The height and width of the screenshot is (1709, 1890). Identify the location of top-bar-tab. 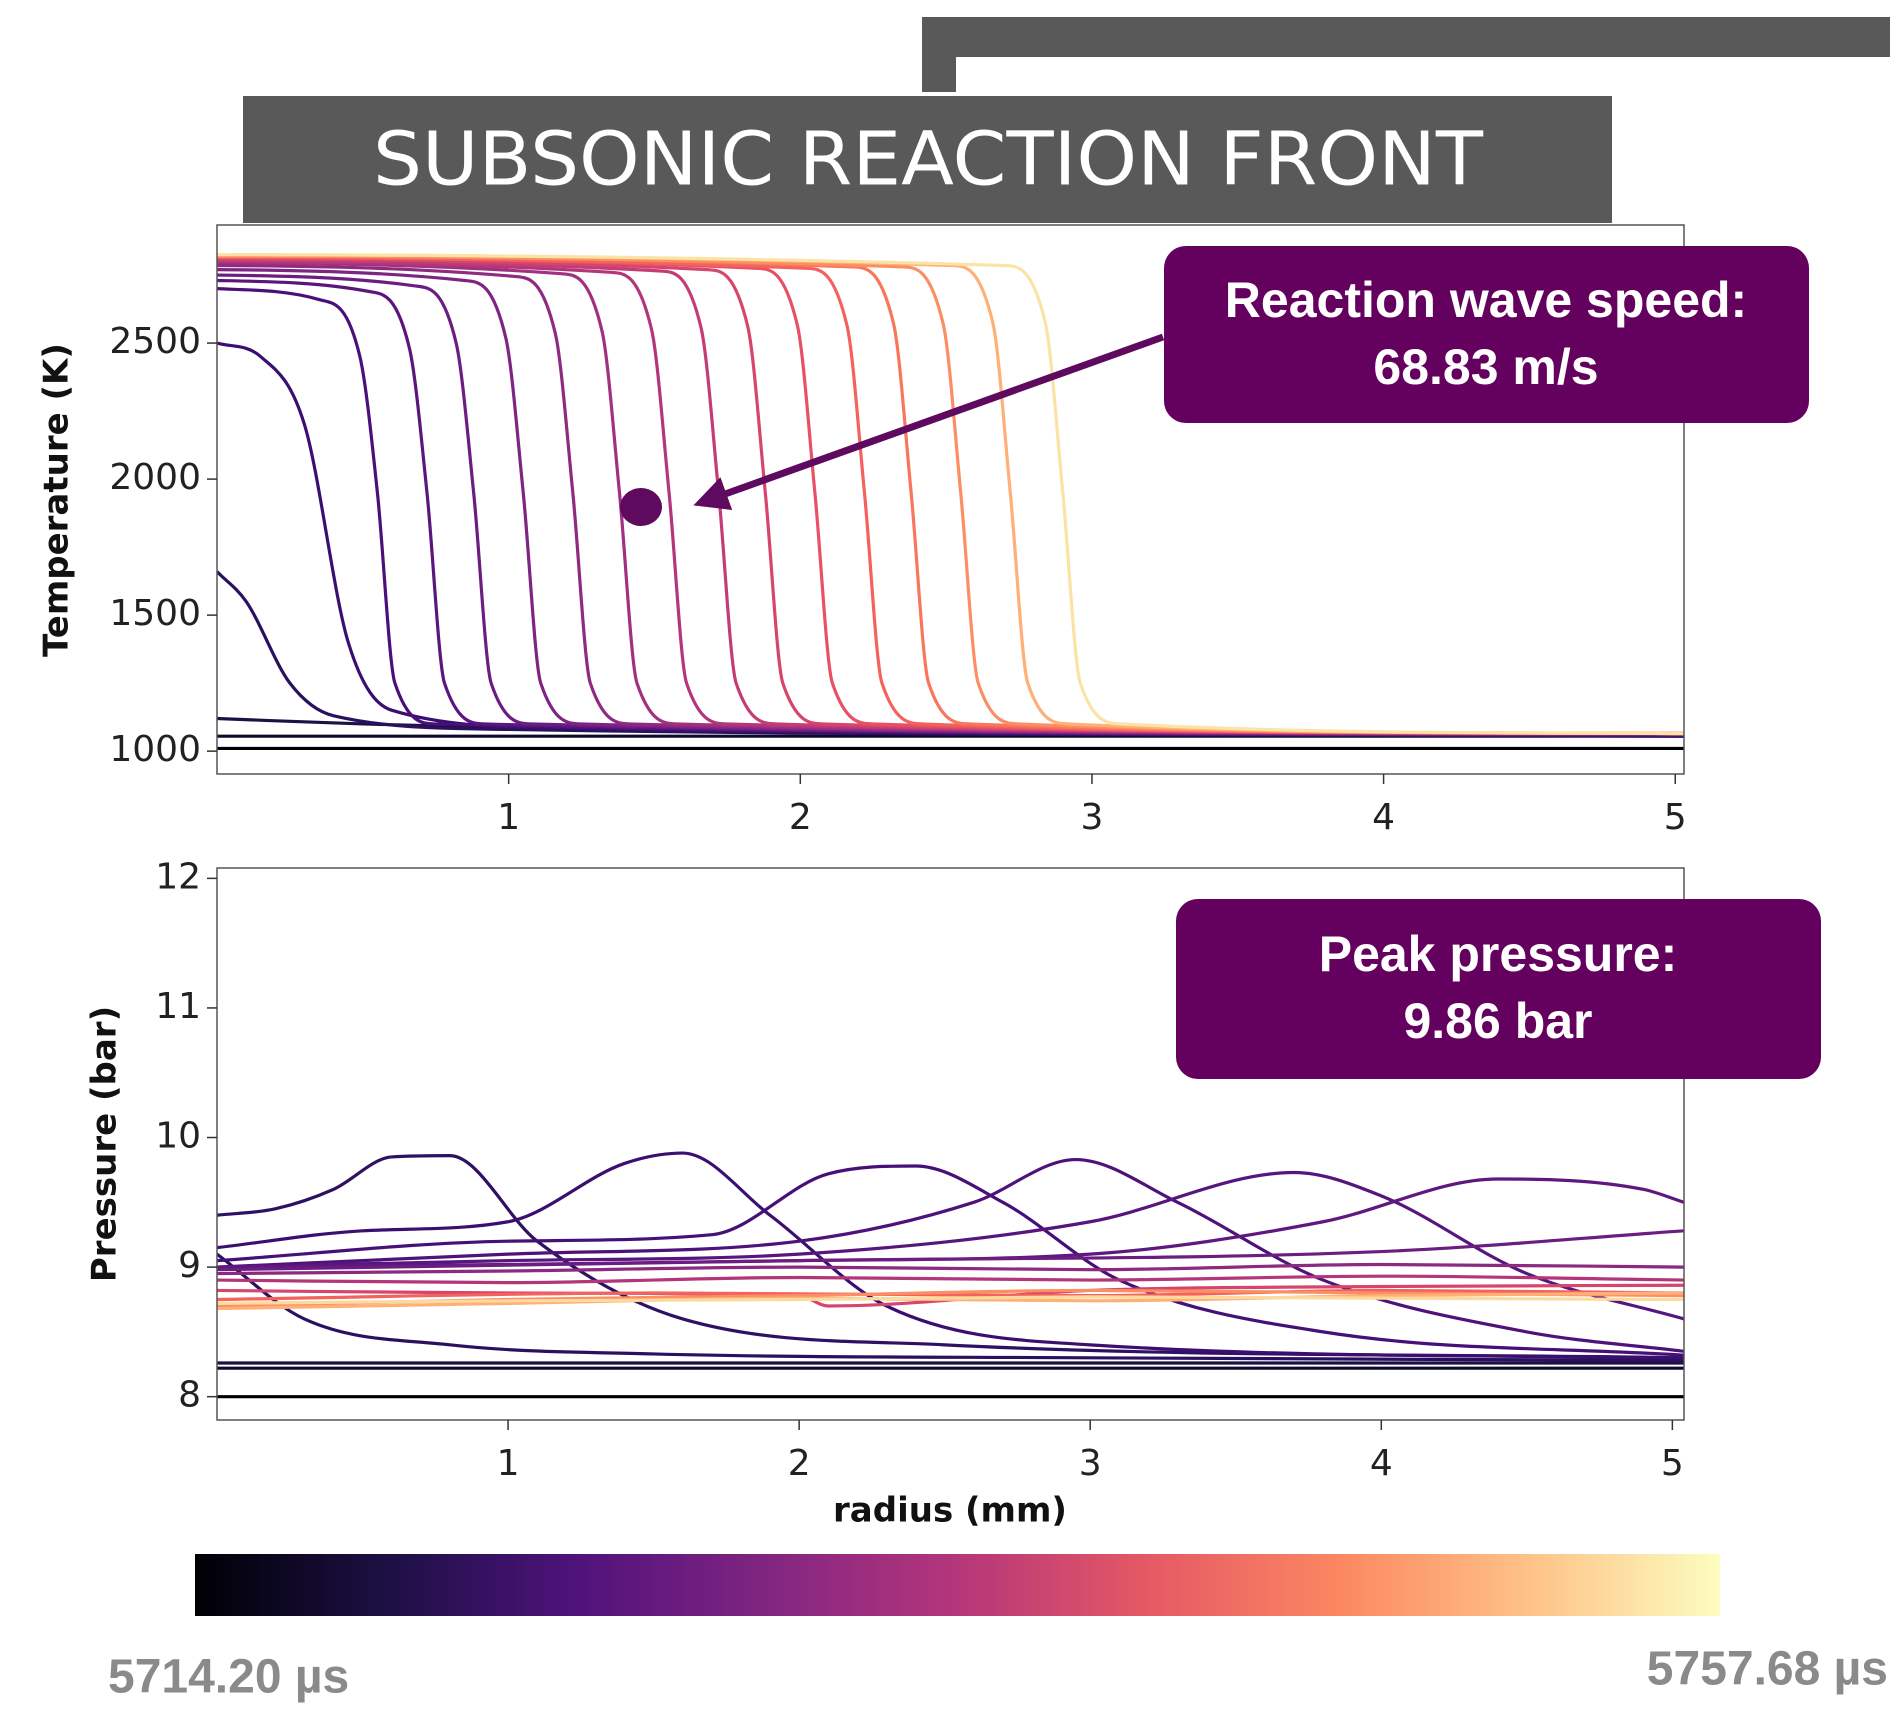
(939, 54).